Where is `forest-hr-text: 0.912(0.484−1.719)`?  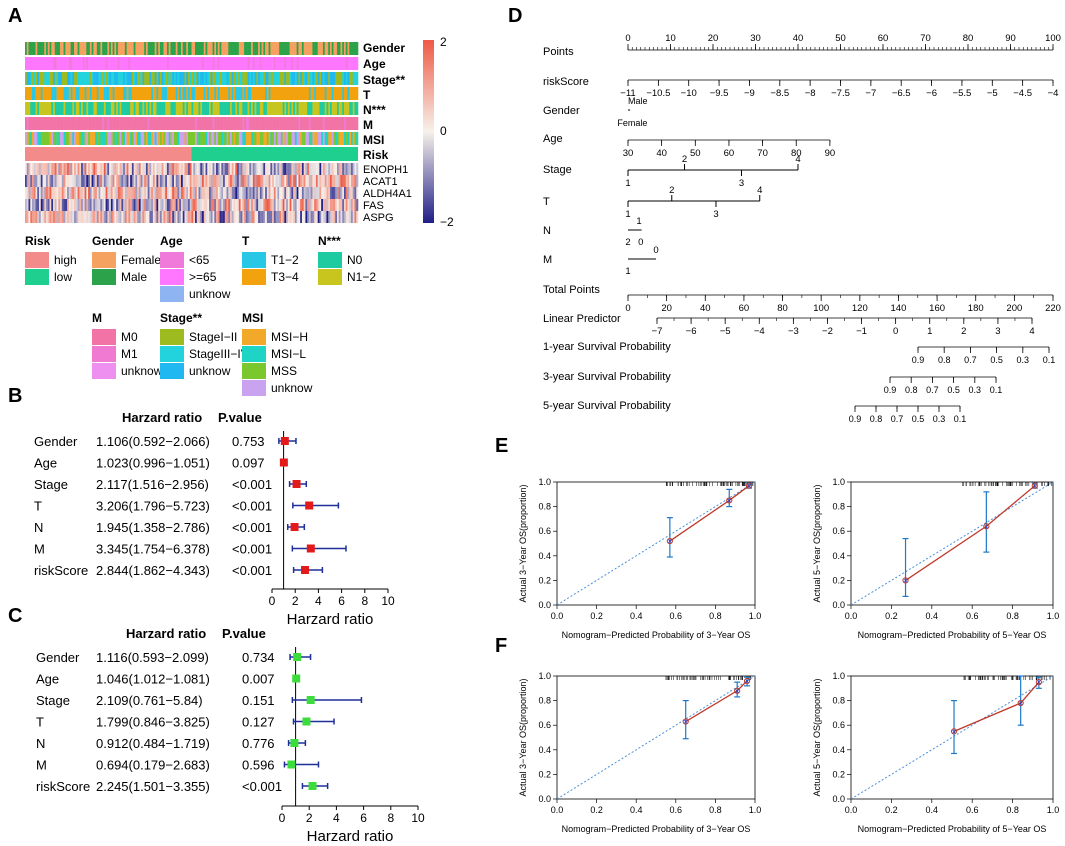 forest-hr-text: 0.912(0.484−1.719) is located at coordinates (153, 743).